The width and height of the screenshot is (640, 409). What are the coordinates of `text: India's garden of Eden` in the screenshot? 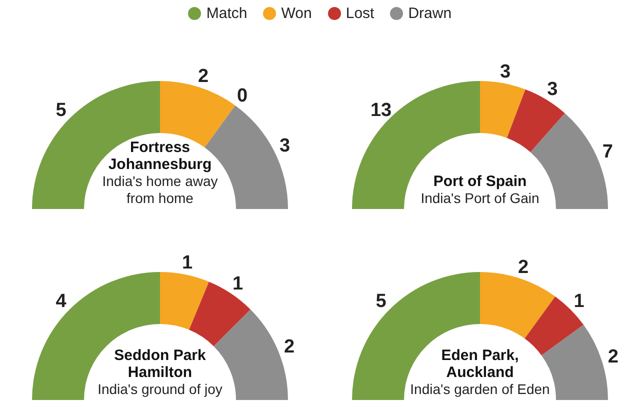 It's located at (480, 389).